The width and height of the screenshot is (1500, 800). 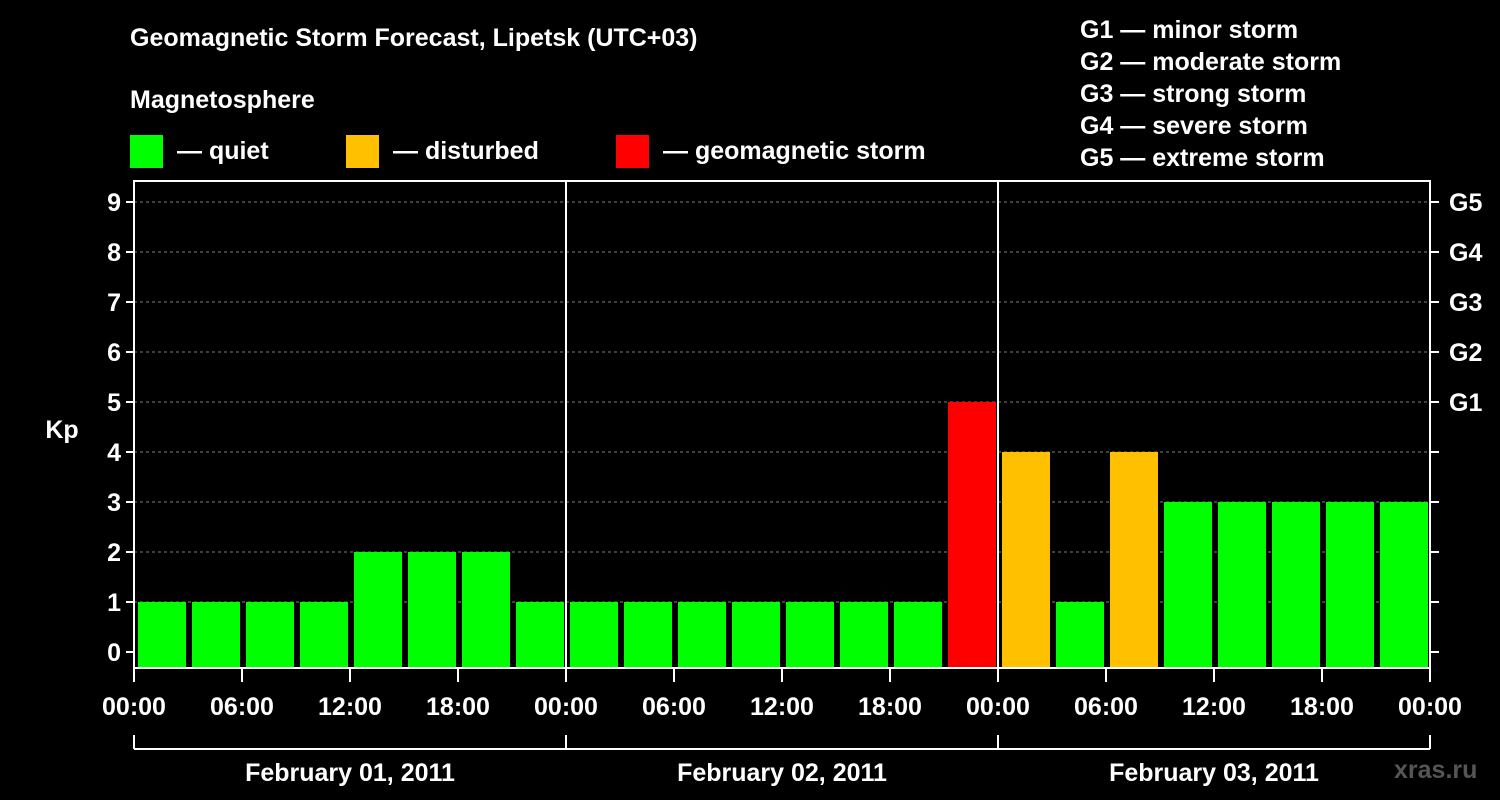 I want to click on right-tick-label: G4, so click(x=1465, y=253).